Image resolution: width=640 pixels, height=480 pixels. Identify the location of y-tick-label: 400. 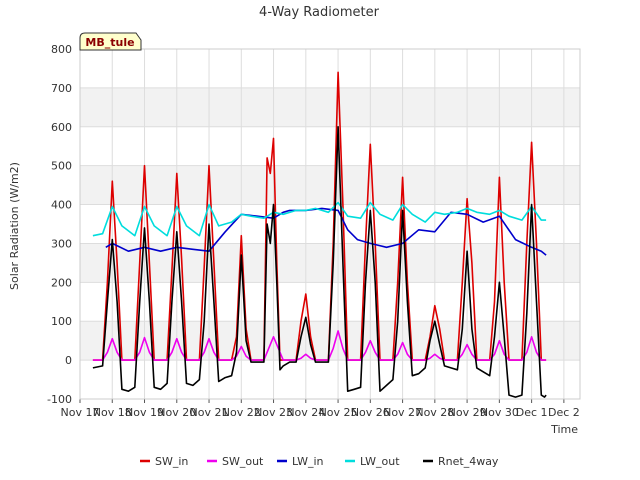
(61, 205).